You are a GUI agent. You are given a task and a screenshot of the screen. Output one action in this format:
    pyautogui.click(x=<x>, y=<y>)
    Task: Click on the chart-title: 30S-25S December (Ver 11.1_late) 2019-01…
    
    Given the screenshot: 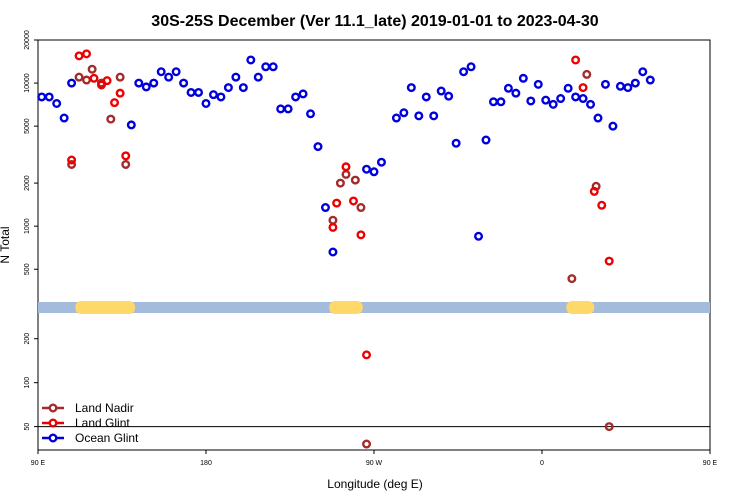 What is the action you would take?
    pyautogui.click(x=375, y=21)
    